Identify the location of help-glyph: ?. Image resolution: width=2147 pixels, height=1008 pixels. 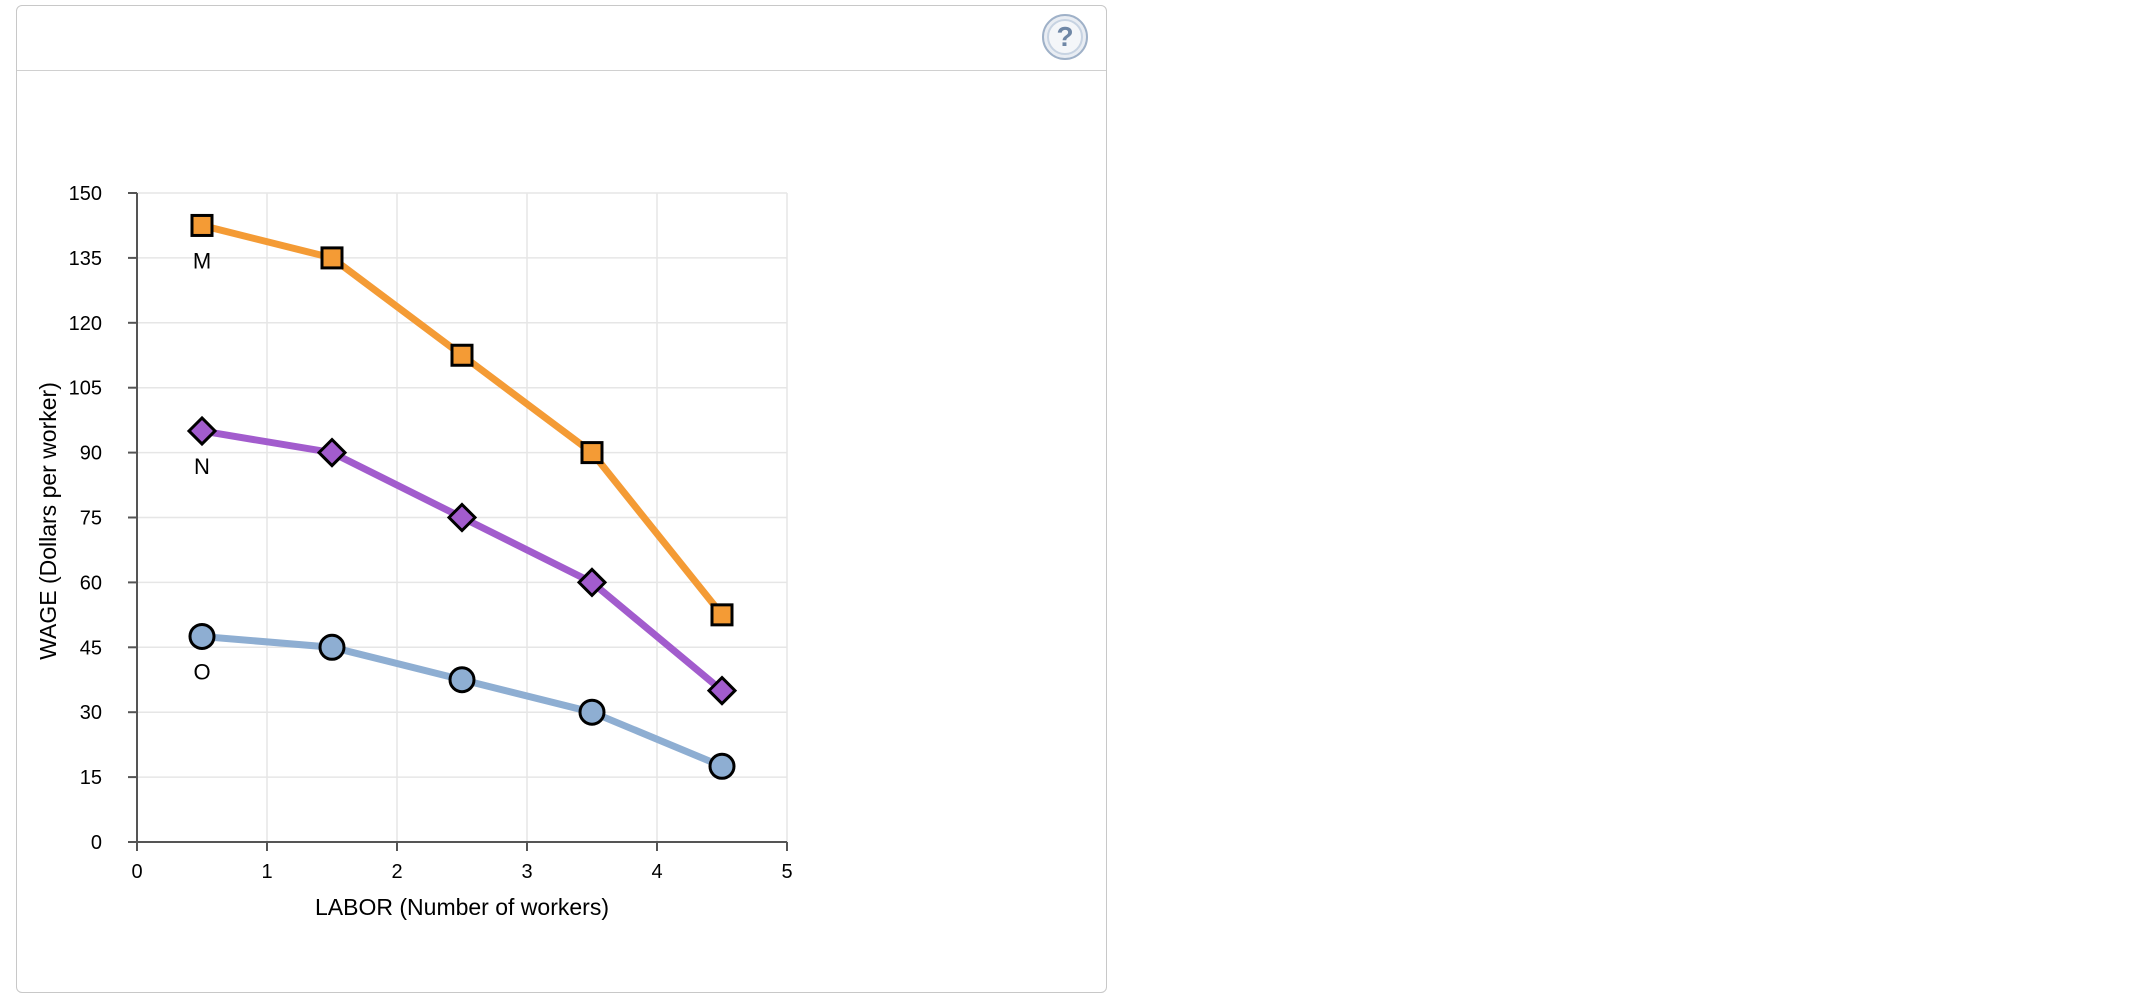
(1065, 36).